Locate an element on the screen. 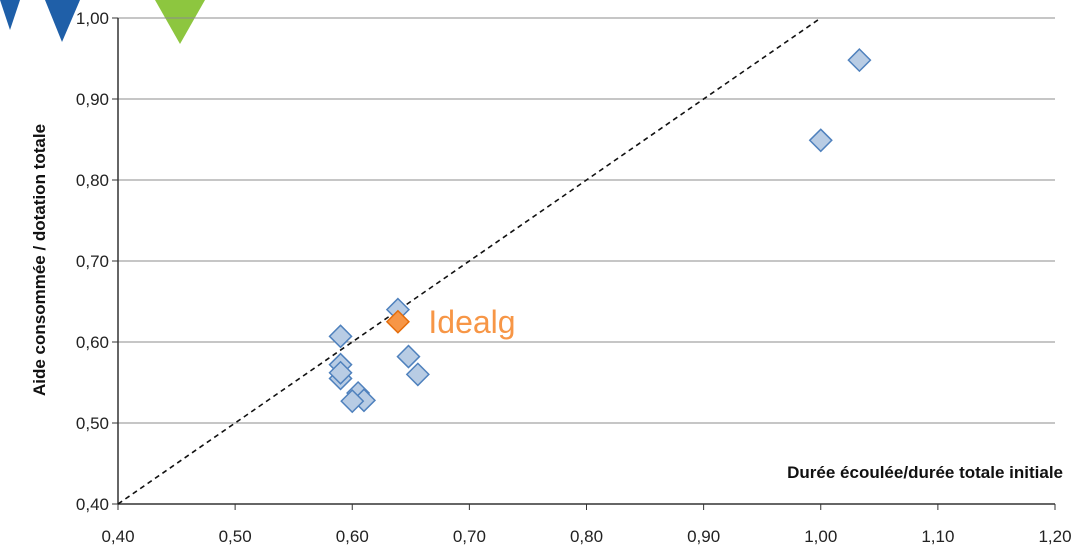  x-tick-label: 0,40 is located at coordinates (117, 536).